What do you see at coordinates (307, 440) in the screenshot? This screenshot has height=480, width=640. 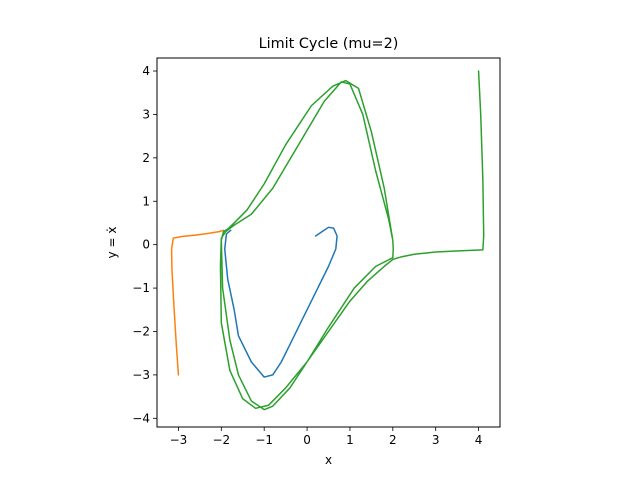 I see `x-tick-label: 0` at bounding box center [307, 440].